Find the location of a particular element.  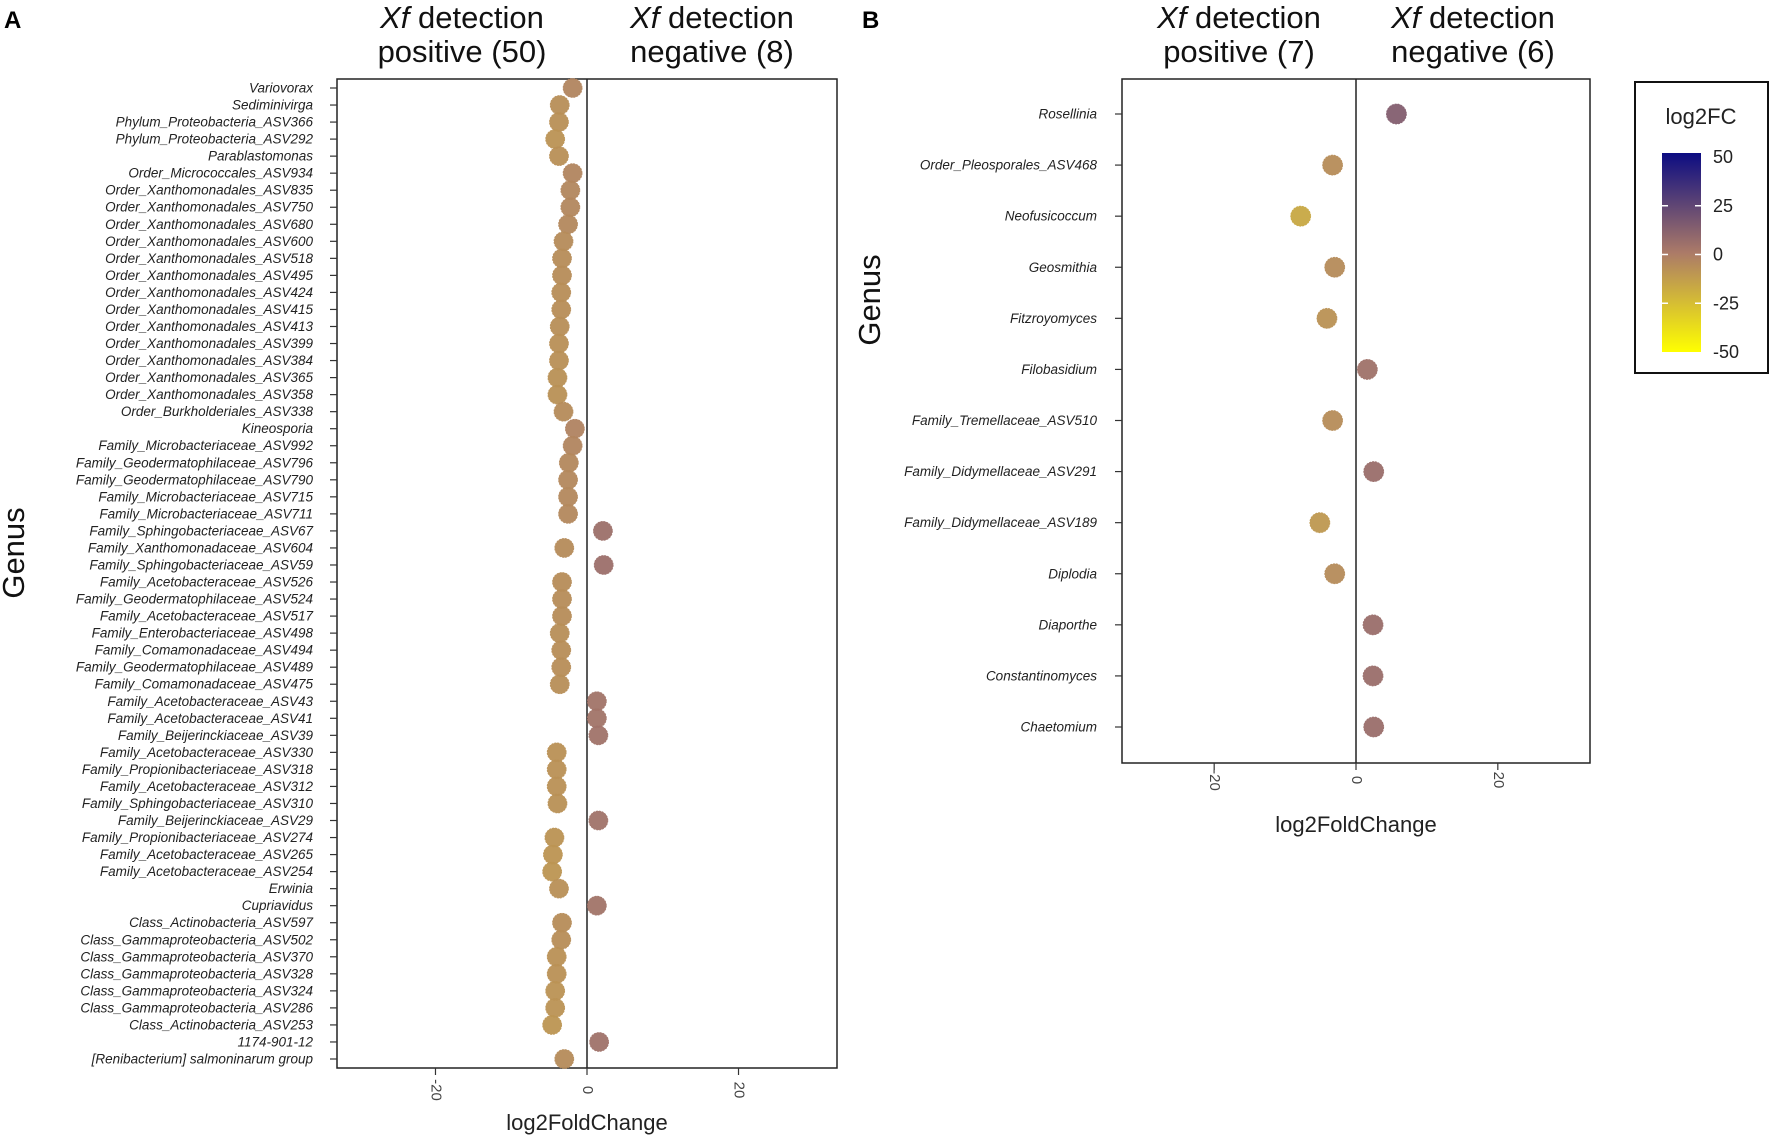

y-tick-label: Class_Gammaproteobacteria_ASV286 is located at coordinates (196, 1007).